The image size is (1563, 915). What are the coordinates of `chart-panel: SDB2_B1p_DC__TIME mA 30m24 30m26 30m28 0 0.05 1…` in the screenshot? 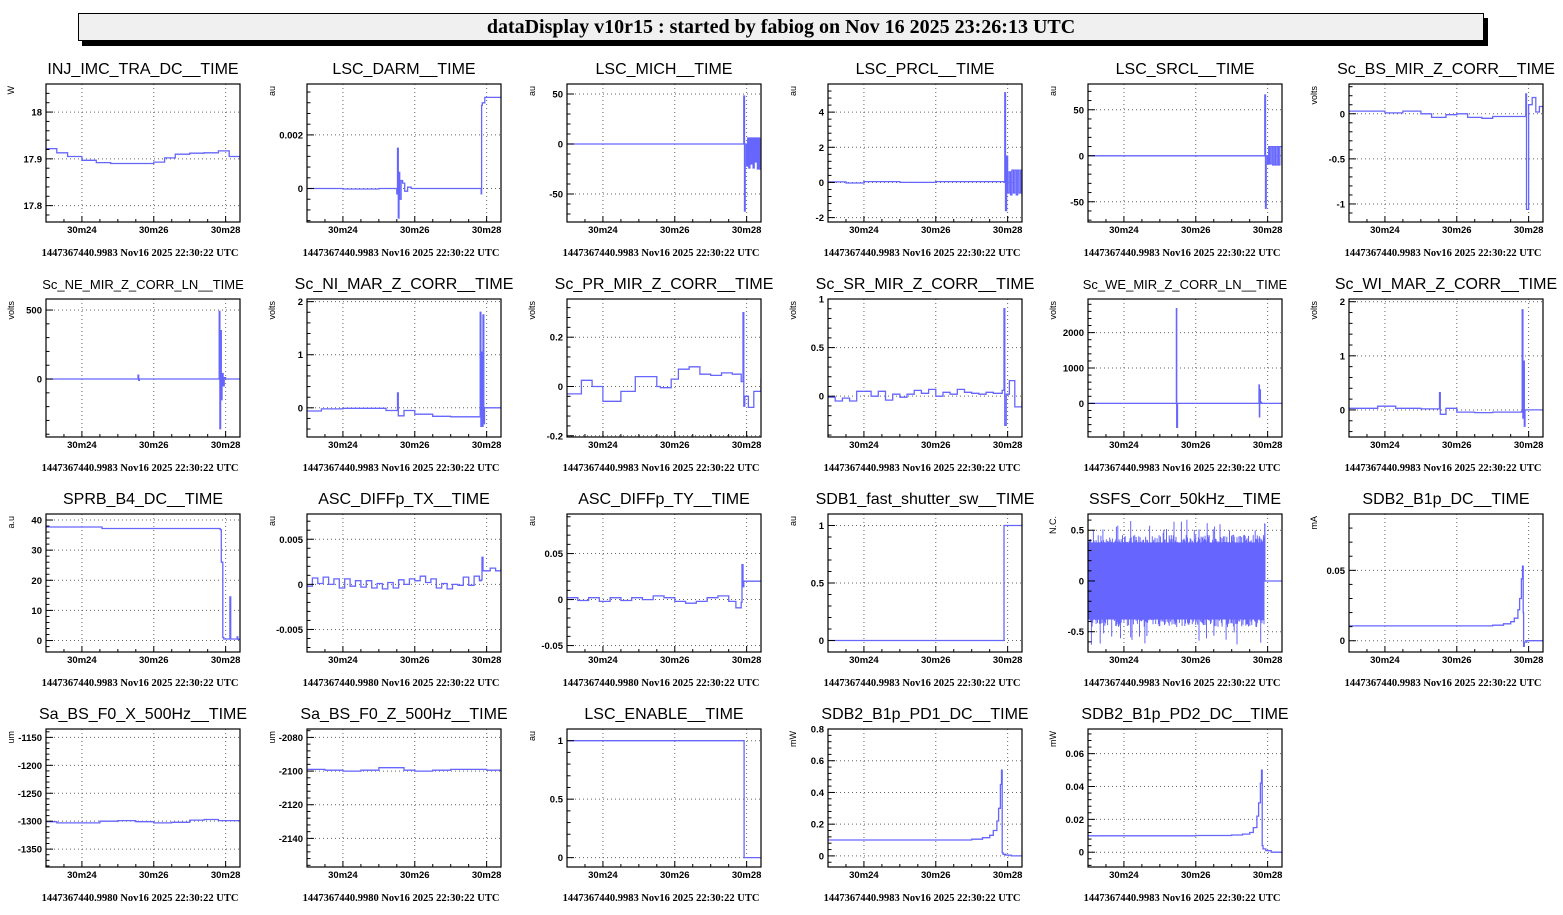 It's located at (1426, 590).